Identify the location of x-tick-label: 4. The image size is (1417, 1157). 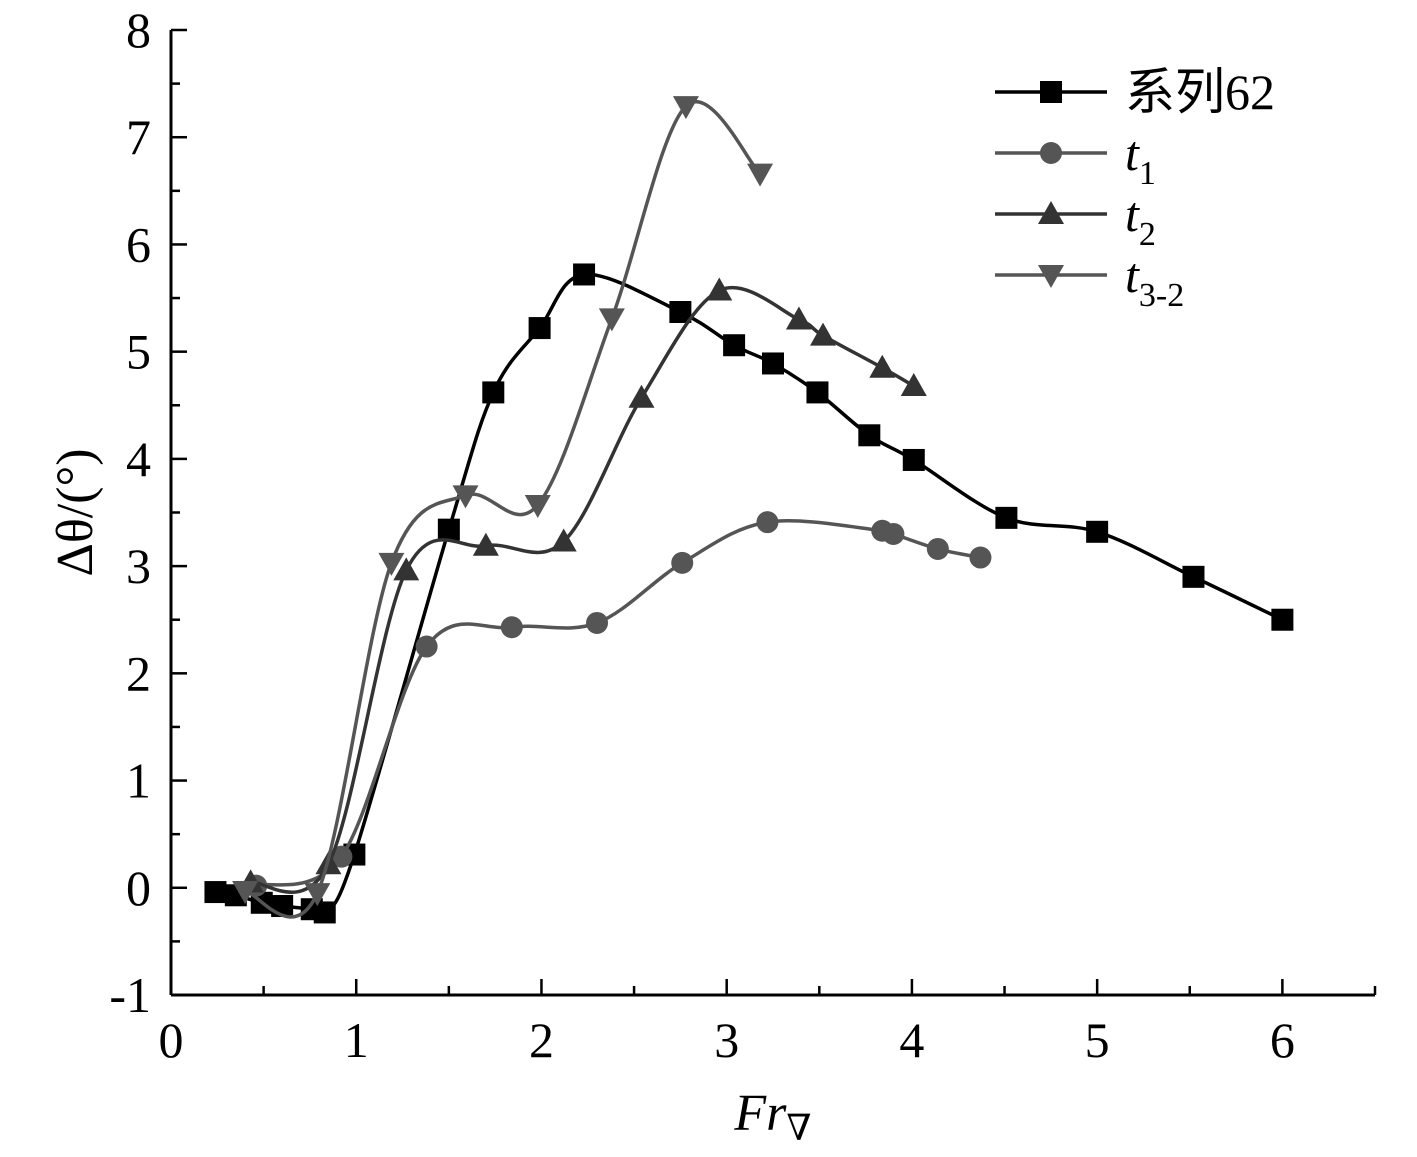
(911, 1040).